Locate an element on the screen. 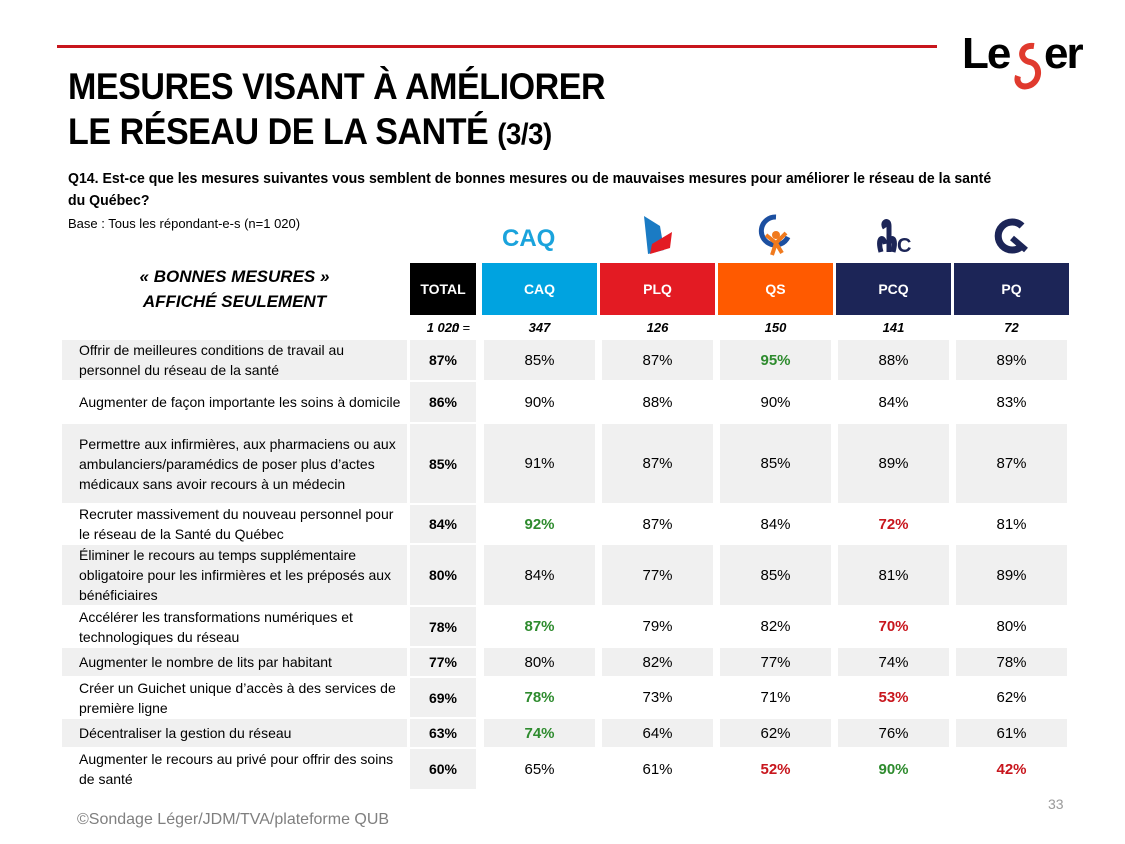 This screenshot has height=844, width=1125. leger-g-icon is located at coordinates (1027, 66).